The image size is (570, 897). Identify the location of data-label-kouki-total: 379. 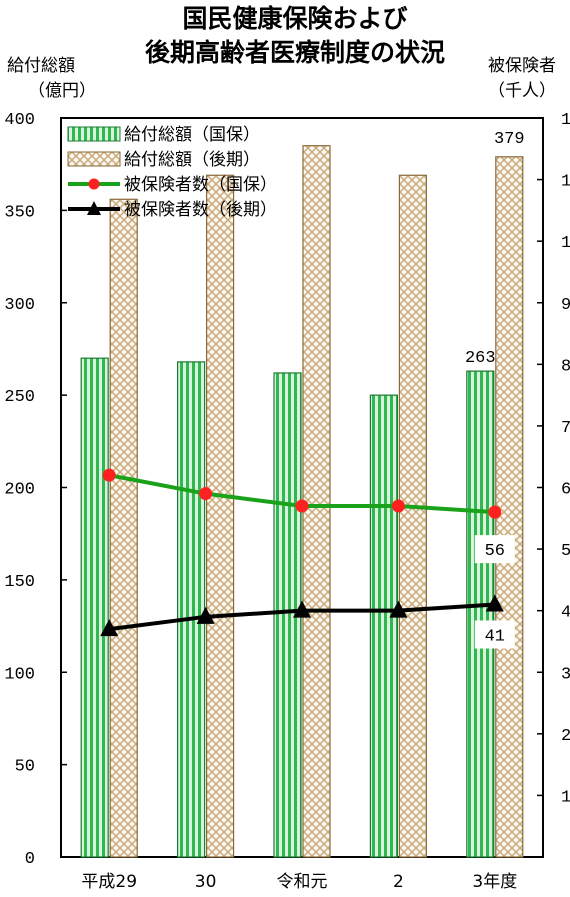
(509, 139).